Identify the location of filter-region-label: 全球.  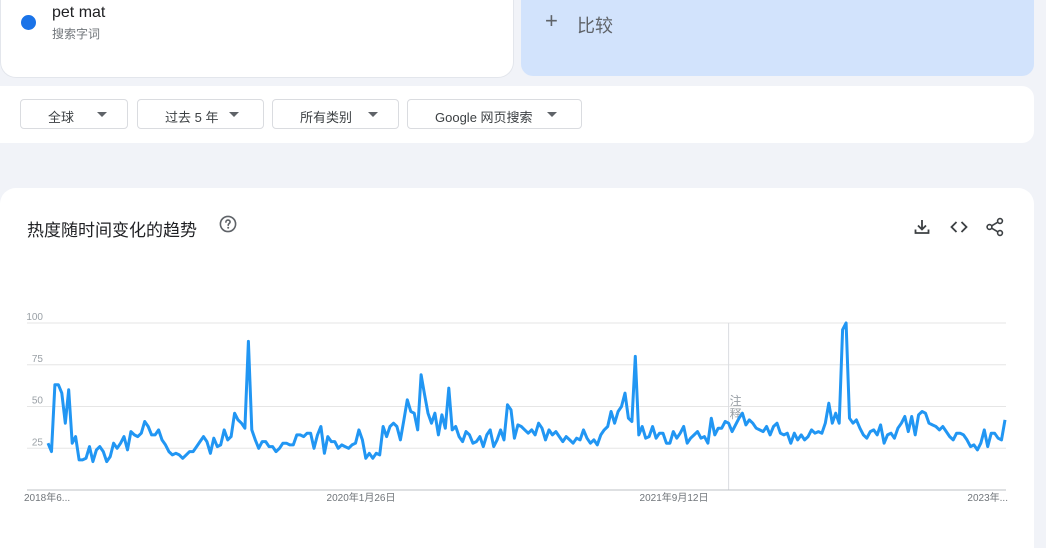
(61, 117).